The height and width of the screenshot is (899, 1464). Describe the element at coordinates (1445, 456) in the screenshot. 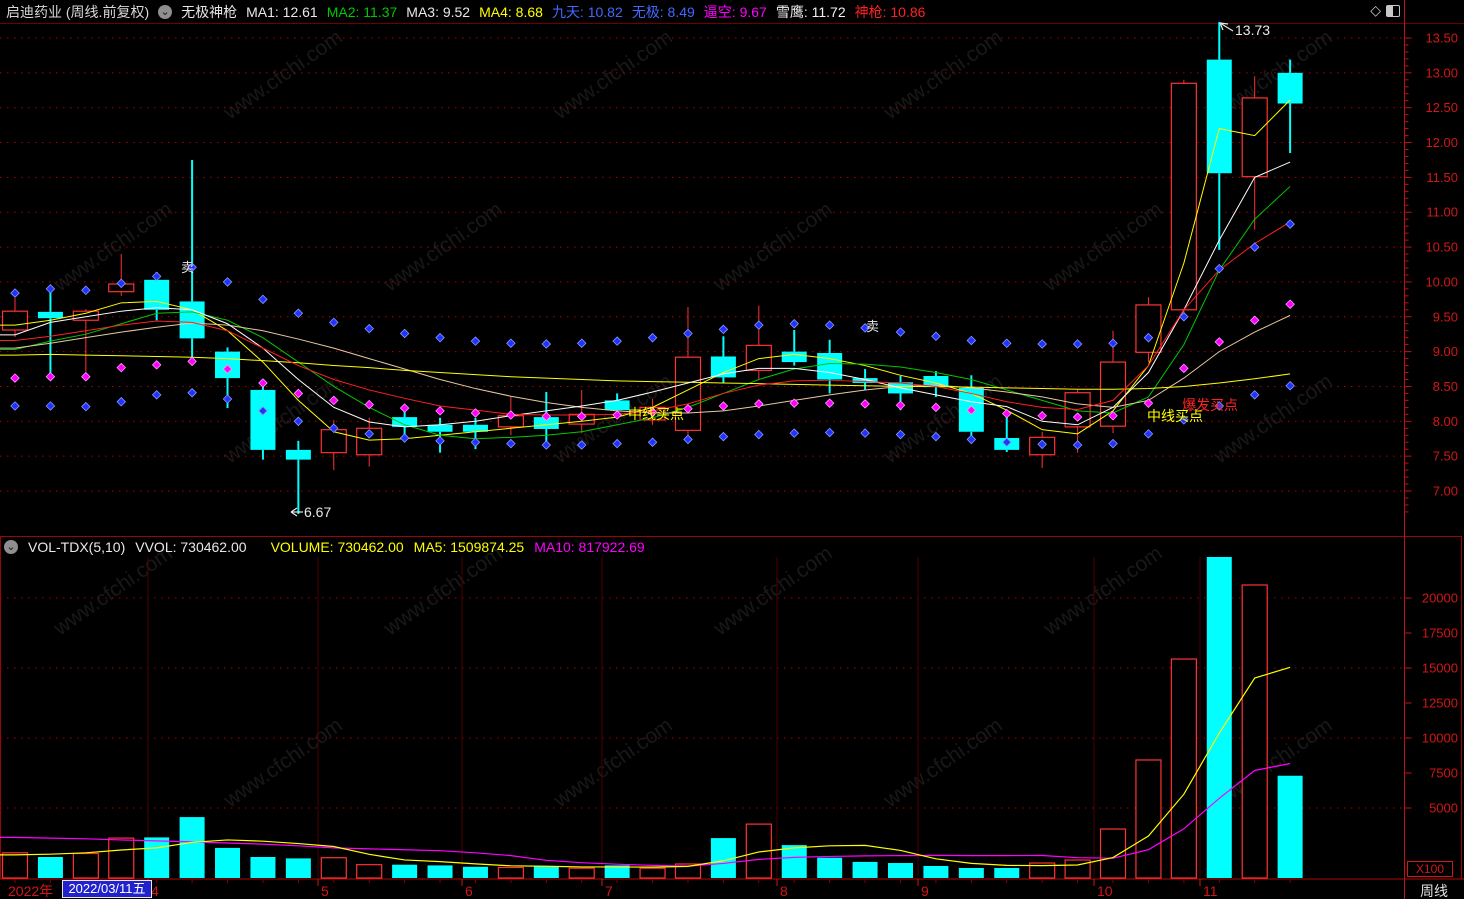

I see `price-tick-label: 7.50` at that location.